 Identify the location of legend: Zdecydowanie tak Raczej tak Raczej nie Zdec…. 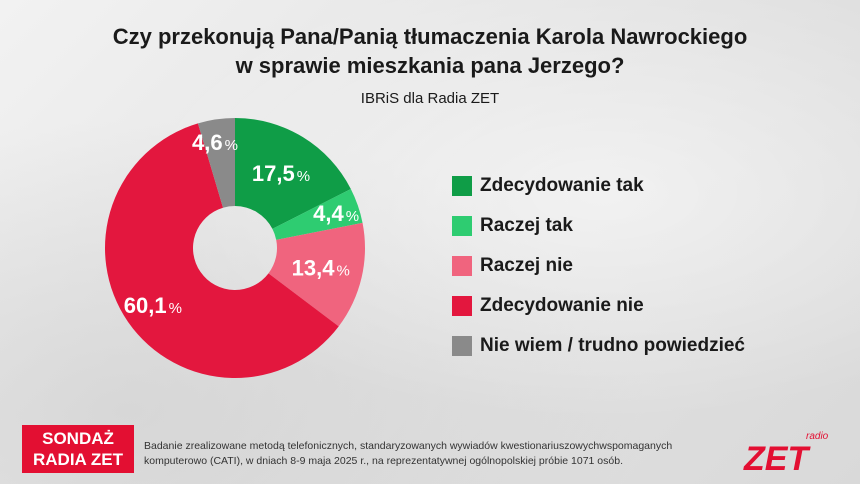
(598, 275).